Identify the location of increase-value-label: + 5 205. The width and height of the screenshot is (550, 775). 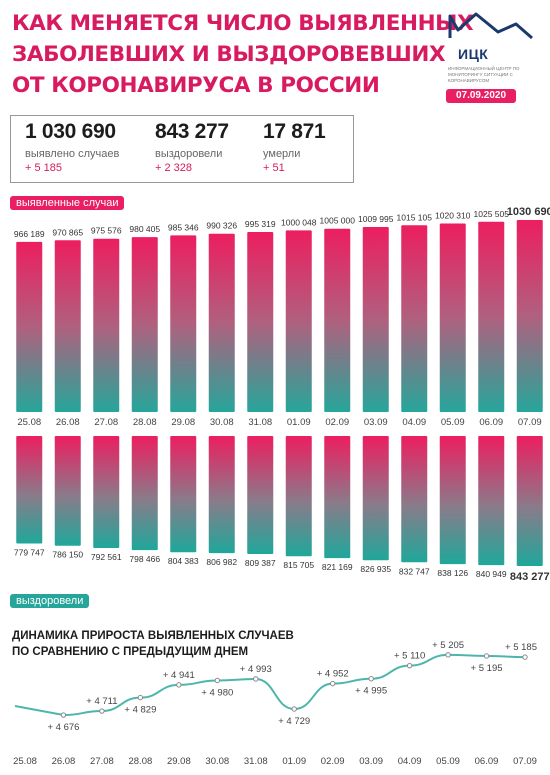
(448, 645).